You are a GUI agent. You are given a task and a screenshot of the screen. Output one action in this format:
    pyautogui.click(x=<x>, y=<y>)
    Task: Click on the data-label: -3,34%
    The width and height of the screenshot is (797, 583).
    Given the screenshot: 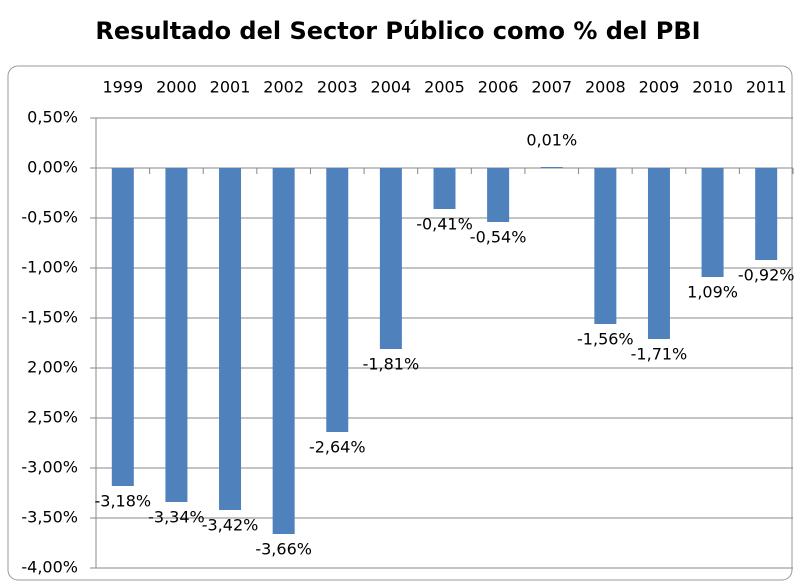 What is the action you would take?
    pyautogui.click(x=176, y=517)
    